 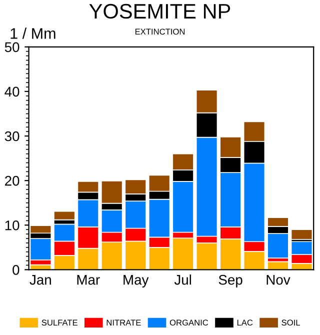 I want to click on y-tick-label: 30, so click(x=12, y=136).